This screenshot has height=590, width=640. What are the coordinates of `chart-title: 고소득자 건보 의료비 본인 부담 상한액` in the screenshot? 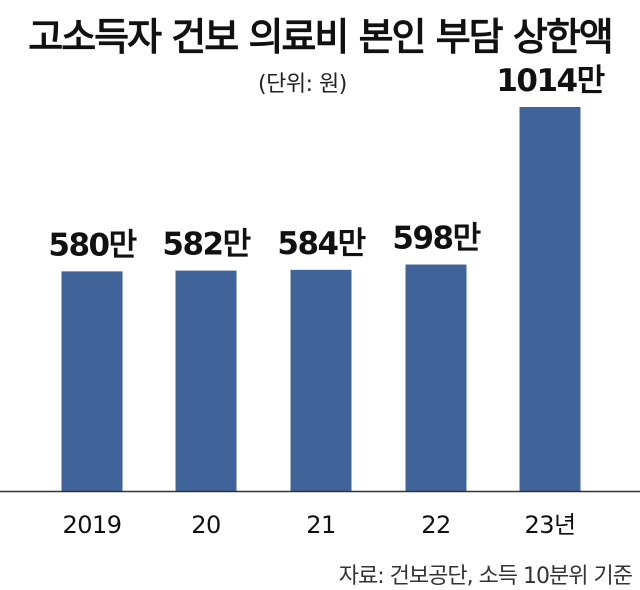 It's located at (321, 37).